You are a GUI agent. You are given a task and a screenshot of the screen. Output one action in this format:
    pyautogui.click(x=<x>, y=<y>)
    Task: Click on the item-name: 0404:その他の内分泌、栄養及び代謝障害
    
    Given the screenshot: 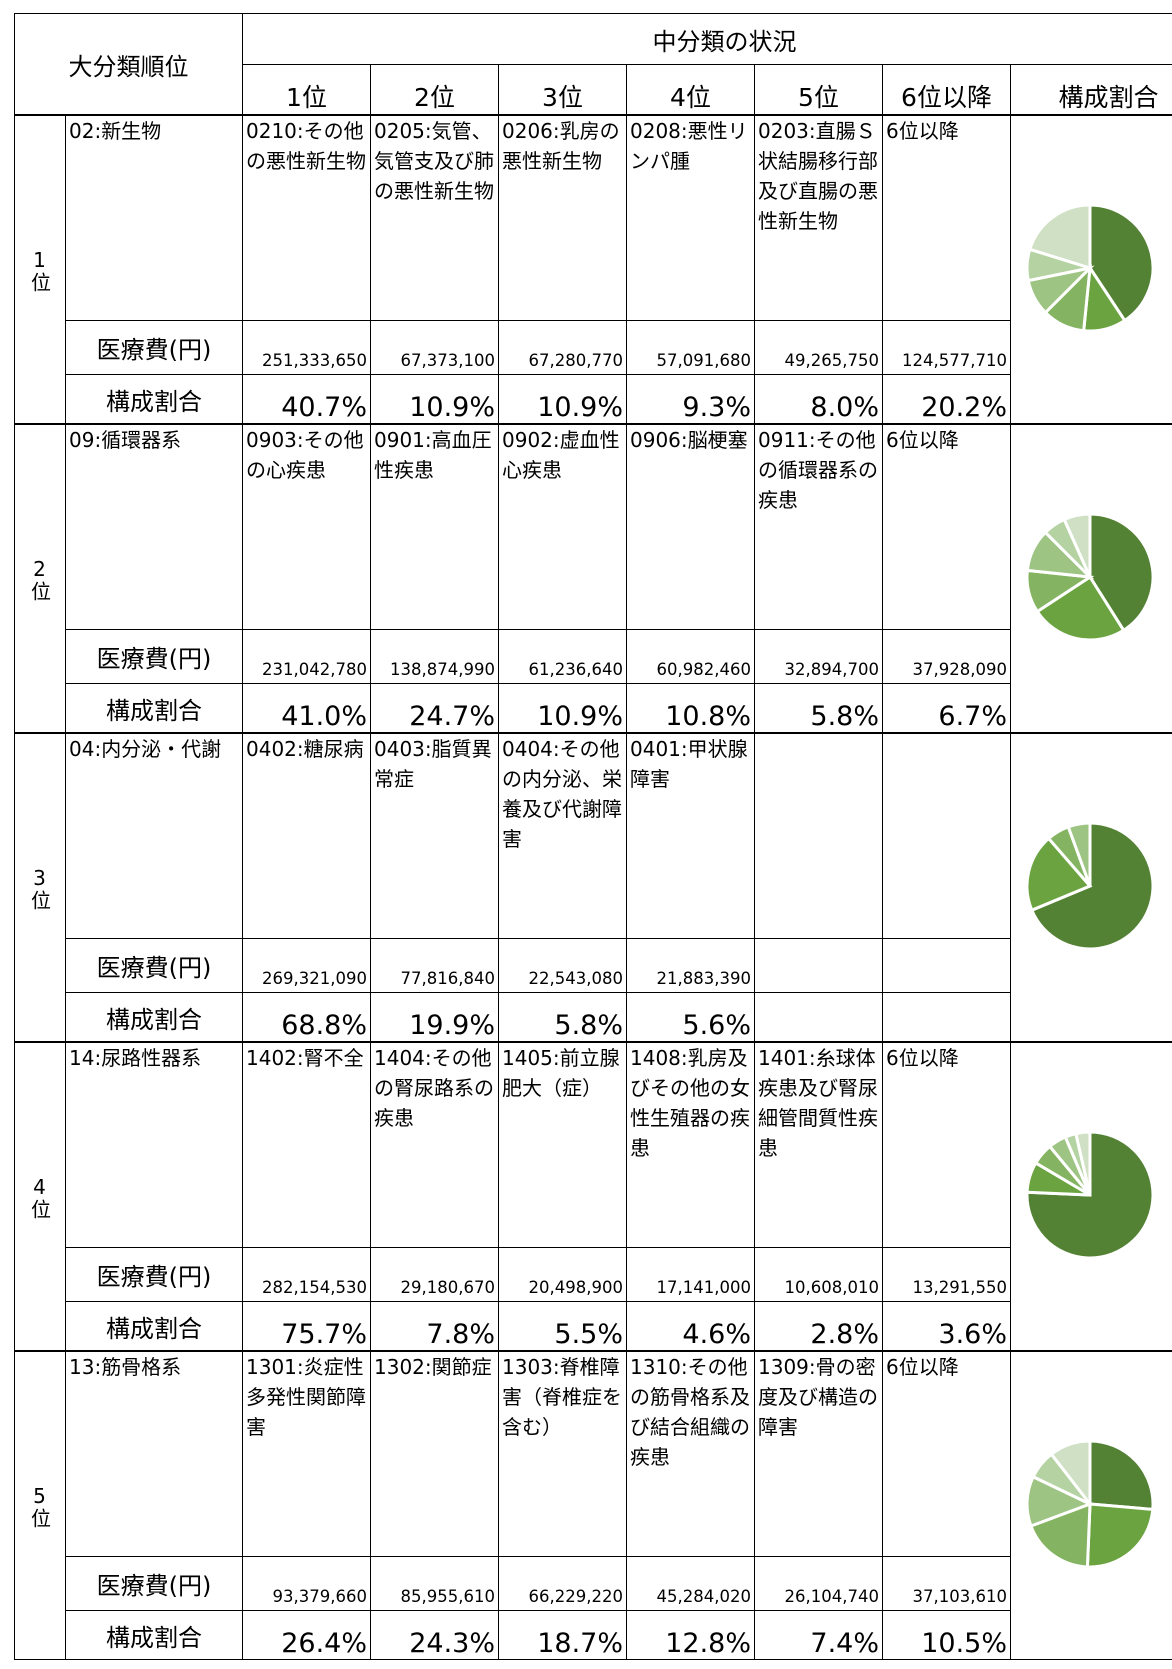 What is the action you would take?
    pyautogui.click(x=562, y=835)
    